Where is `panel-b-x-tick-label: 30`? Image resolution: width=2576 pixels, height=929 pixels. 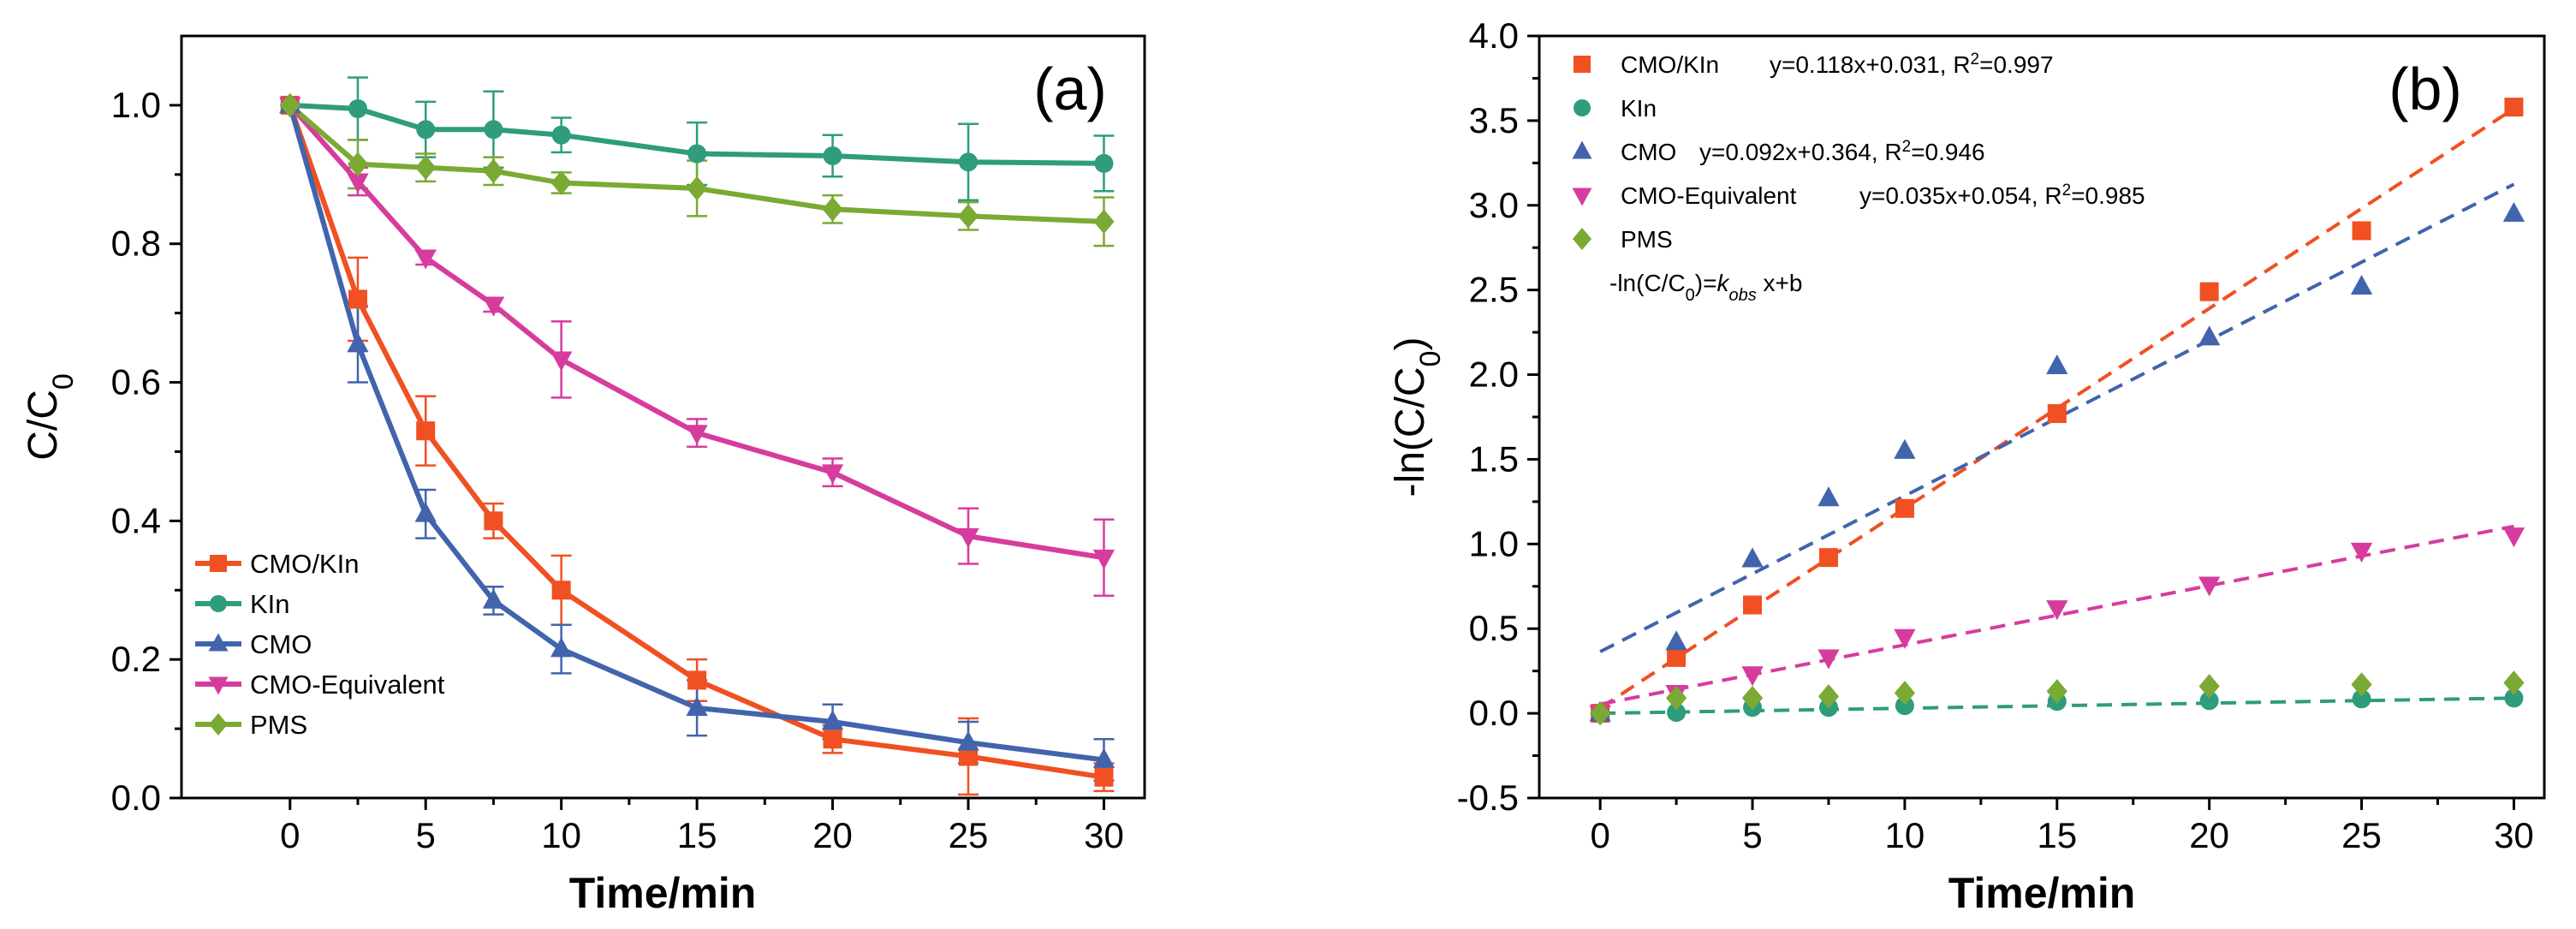
panel-b-x-tick-label: 30 is located at coordinates (2514, 835).